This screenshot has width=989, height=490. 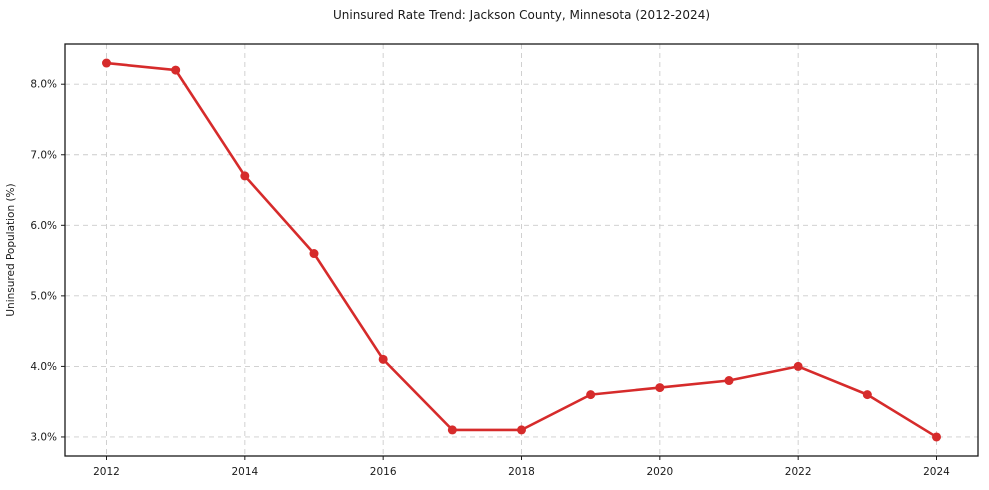 What do you see at coordinates (43, 296) in the screenshot?
I see `y-tick-label: 5.0%` at bounding box center [43, 296].